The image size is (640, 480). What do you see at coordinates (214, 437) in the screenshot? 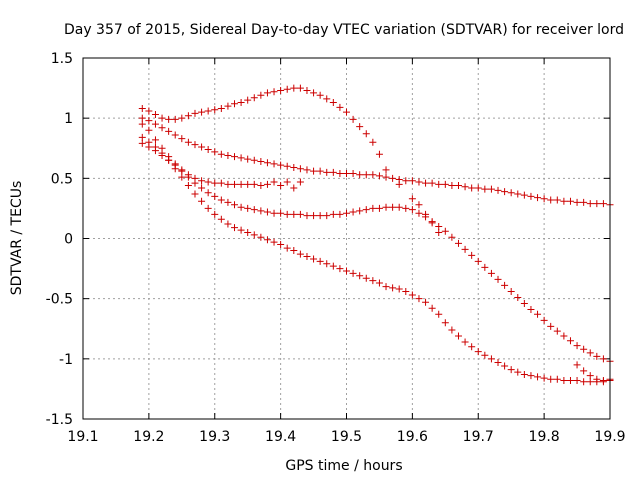
I see `x-tick-label: 19.3` at bounding box center [214, 437].